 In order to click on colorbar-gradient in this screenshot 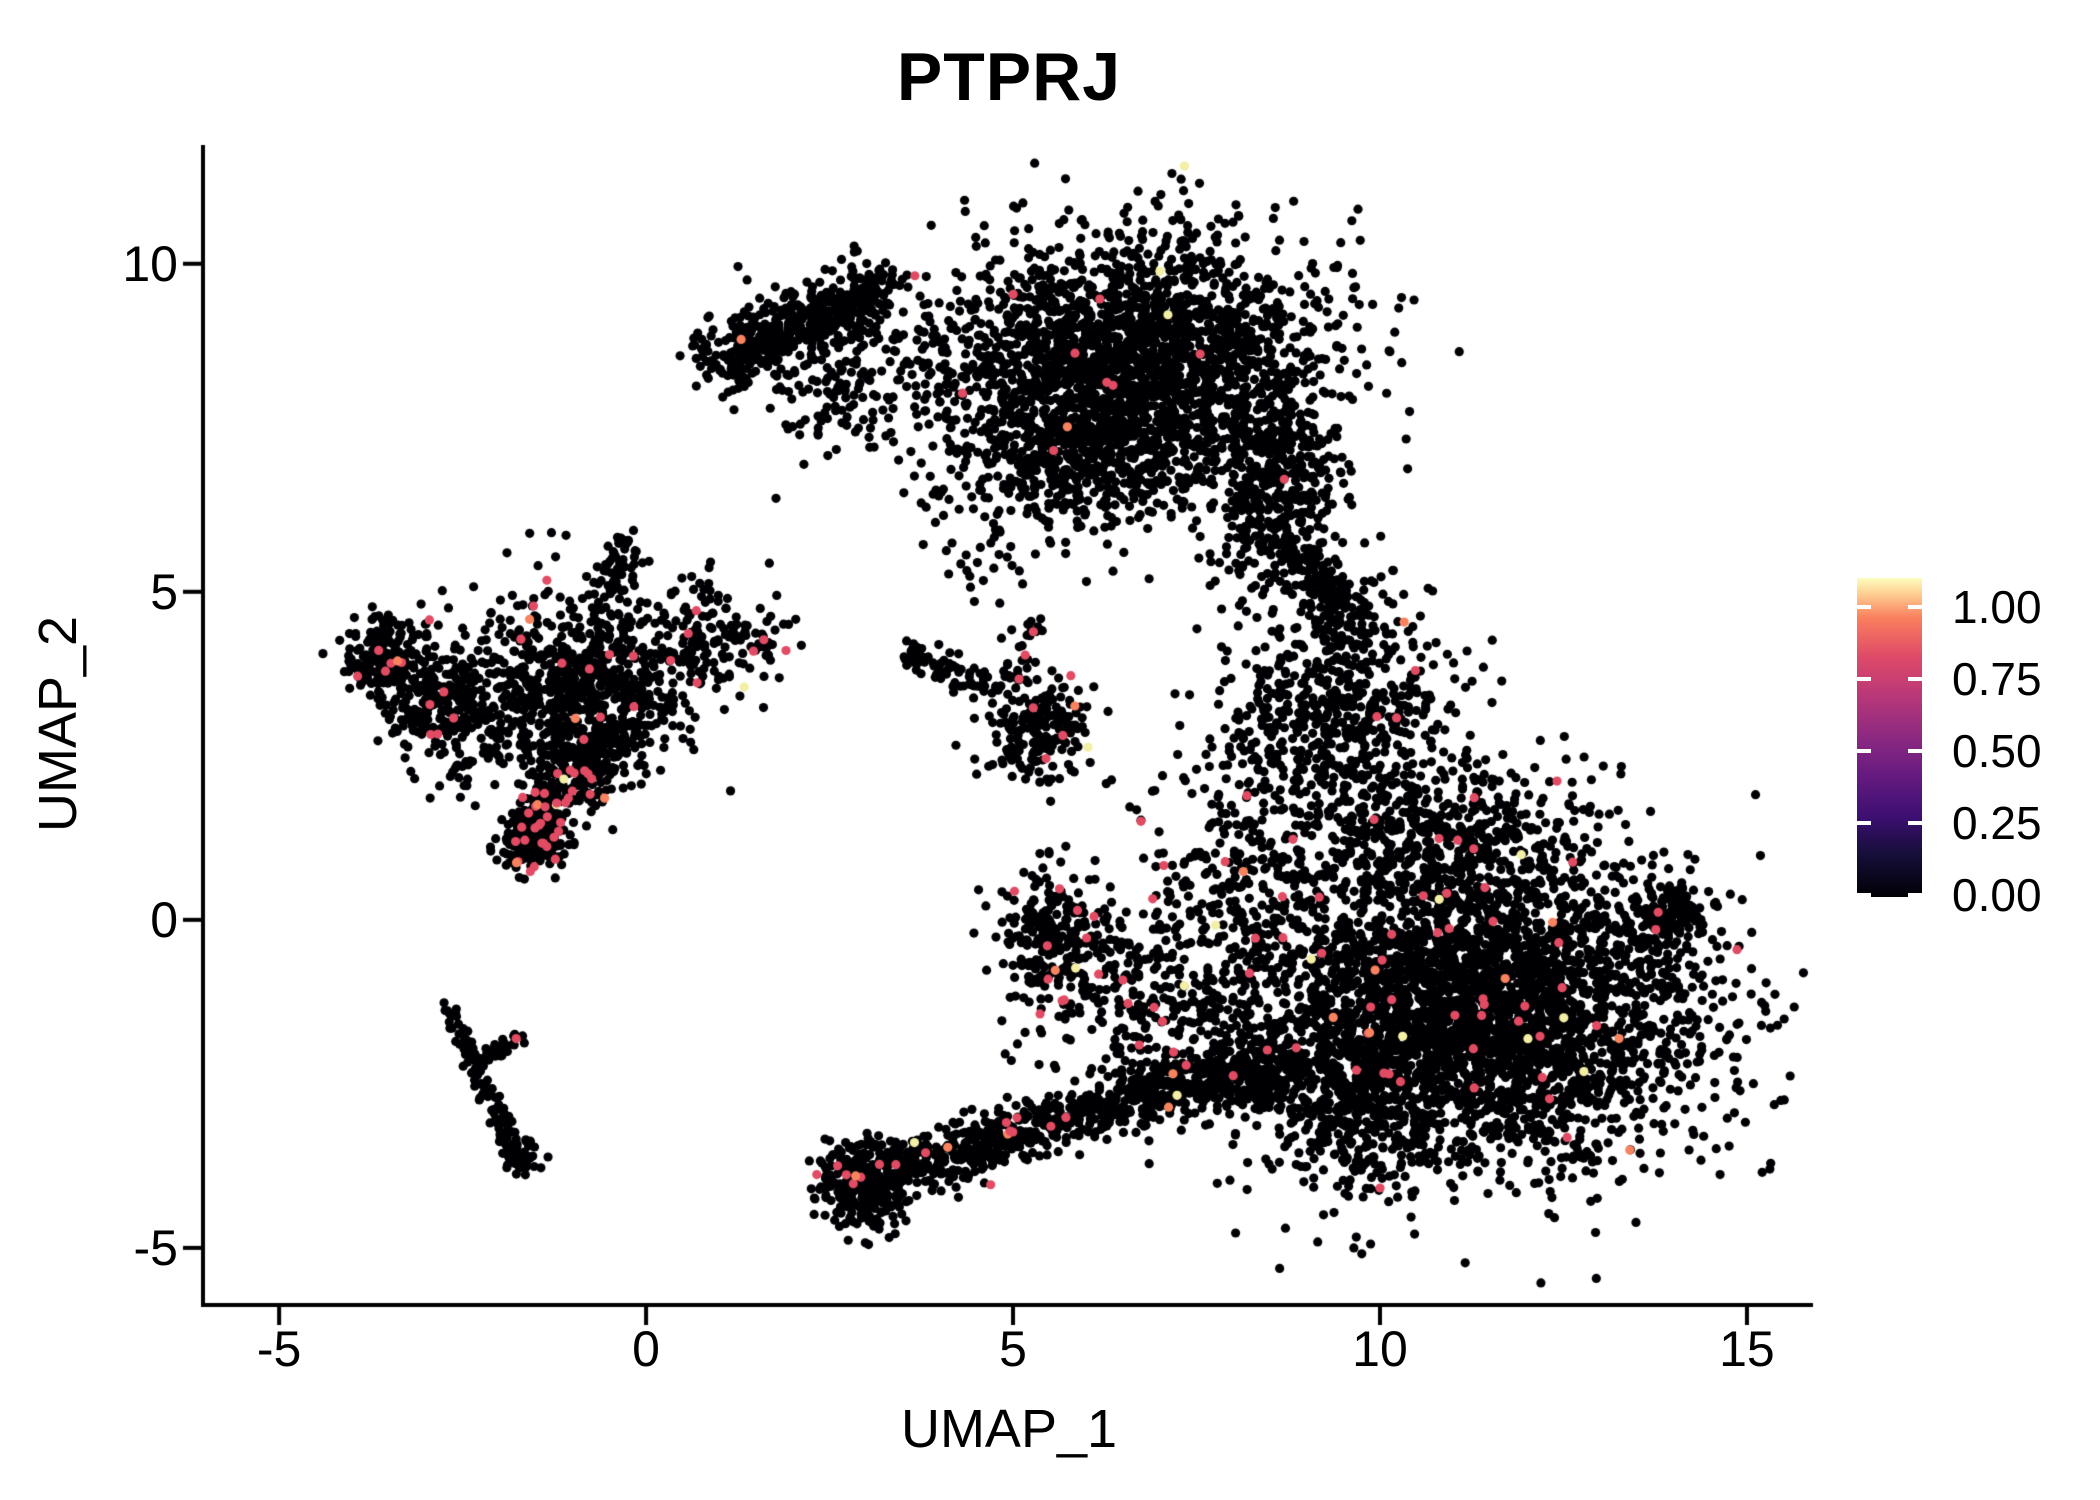, I will do `click(1889, 737)`.